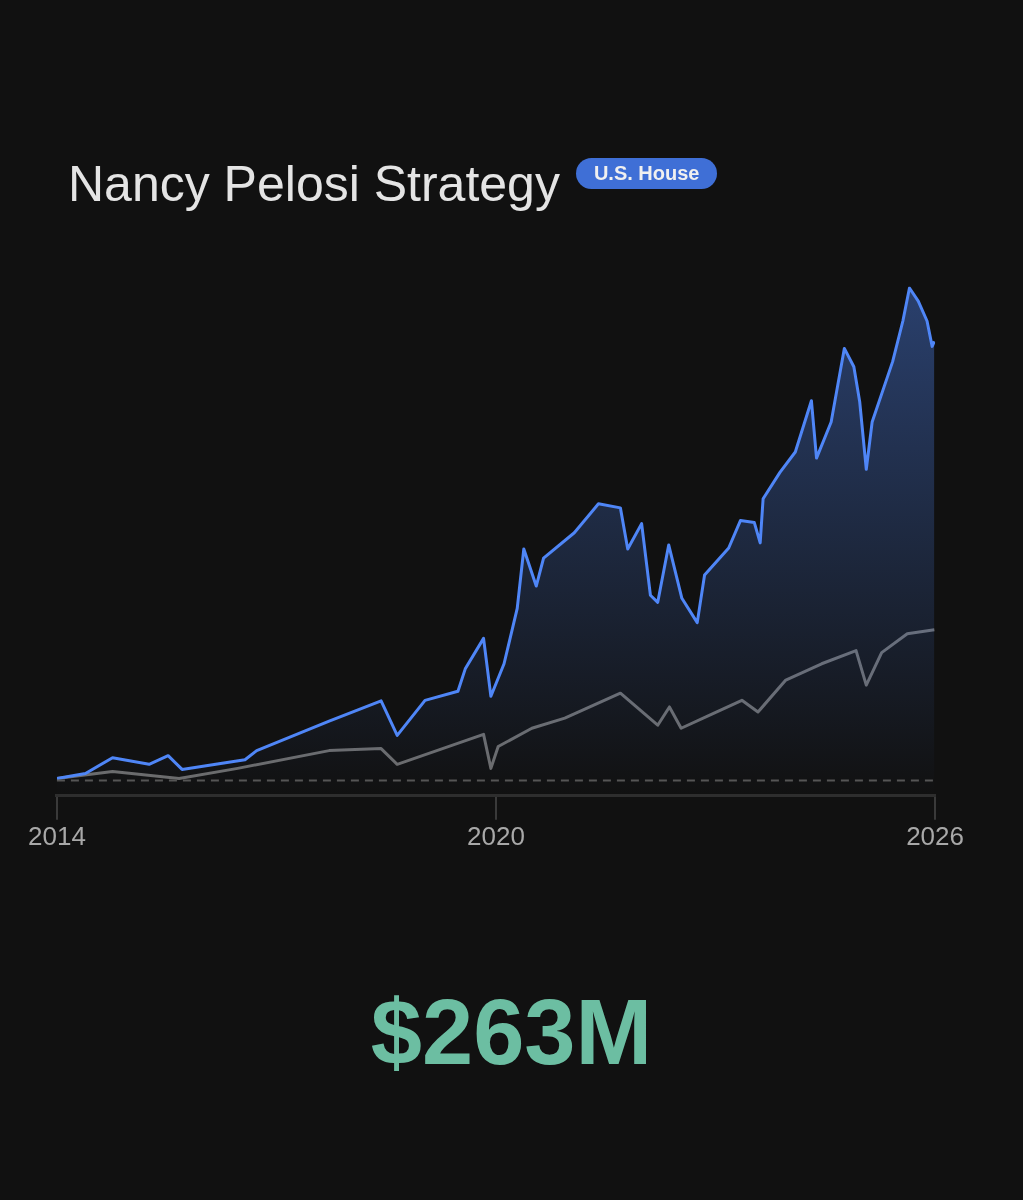 This screenshot has height=1200, width=1023. What do you see at coordinates (935, 835) in the screenshot?
I see `x-tick-label: 2026` at bounding box center [935, 835].